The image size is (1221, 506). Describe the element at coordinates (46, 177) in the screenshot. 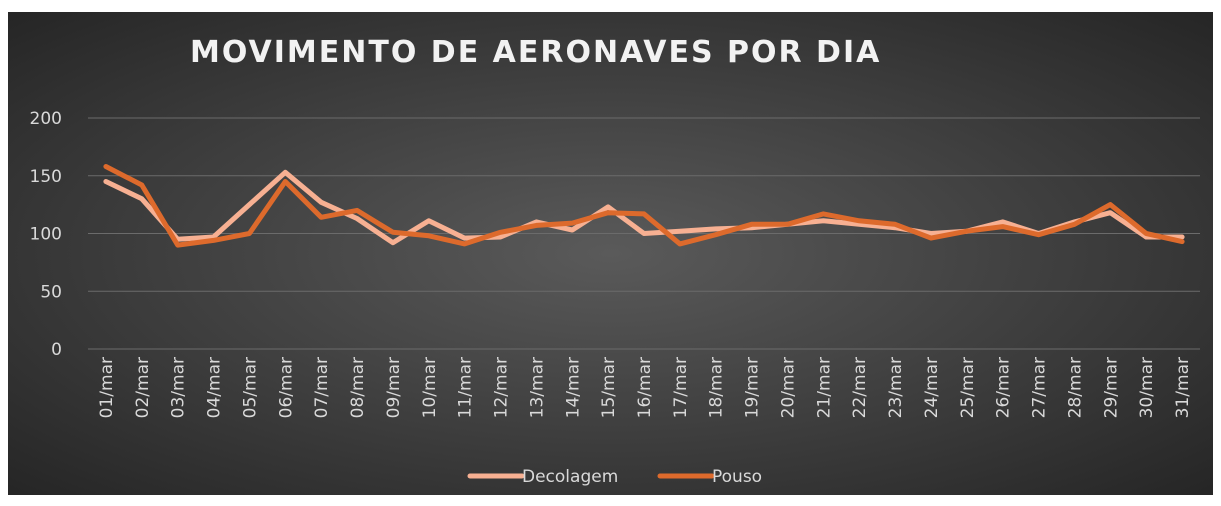

I see `y-tick-label: 150` at that location.